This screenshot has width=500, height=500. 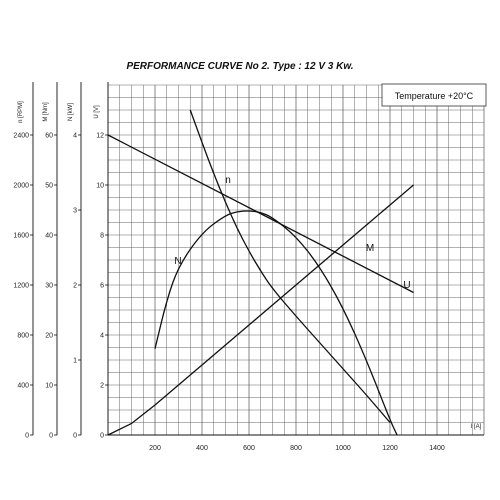 I want to click on x-tick-label: 1200, so click(x=390, y=448).